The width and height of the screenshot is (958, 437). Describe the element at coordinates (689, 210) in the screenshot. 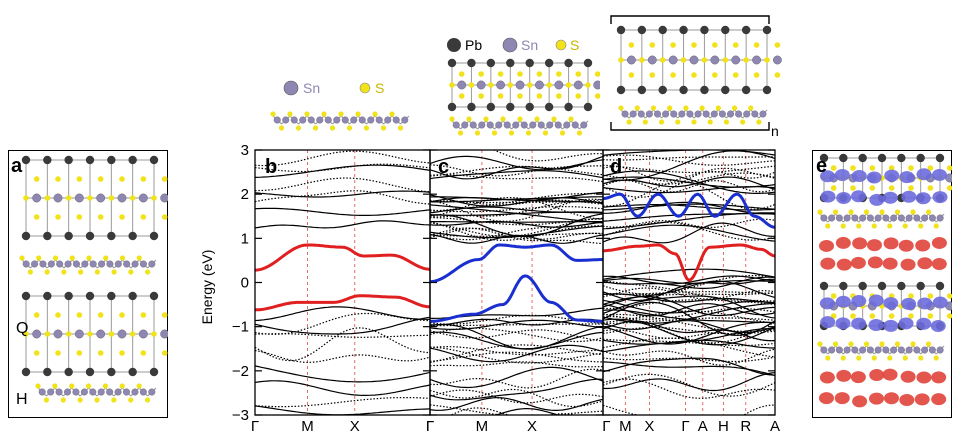

I see `blue-highlighted-band` at that location.